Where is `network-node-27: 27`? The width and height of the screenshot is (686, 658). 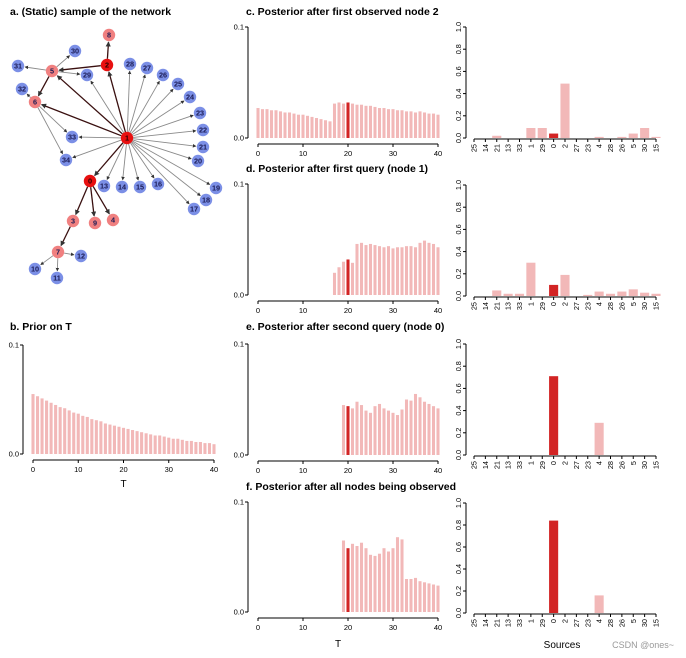
network-node-27: 27 is located at coordinates (147, 68).